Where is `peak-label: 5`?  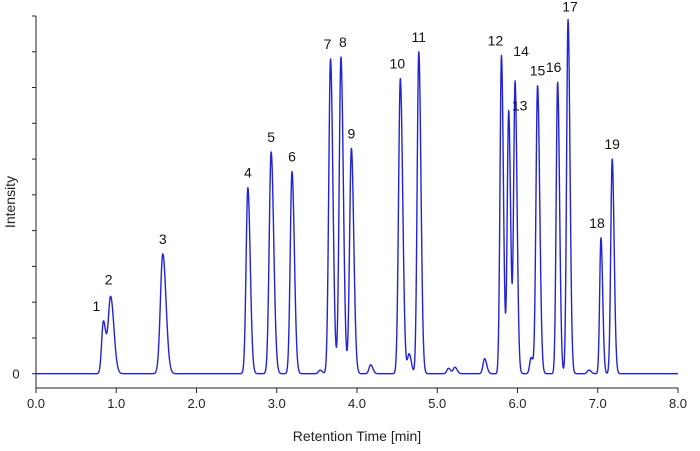
peak-label: 5 is located at coordinates (271, 137).